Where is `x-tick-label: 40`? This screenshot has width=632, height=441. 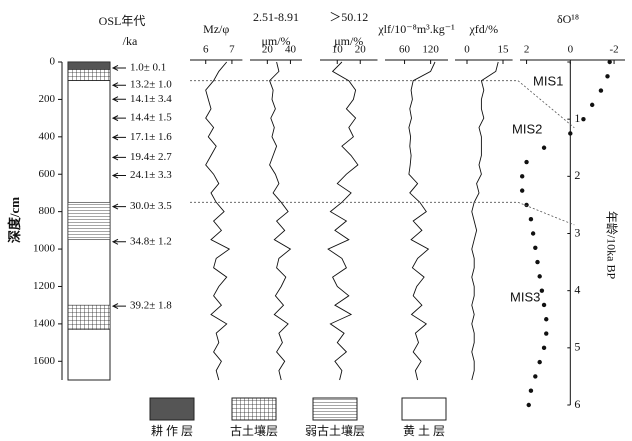 x-tick-label: 40 is located at coordinates (291, 50).